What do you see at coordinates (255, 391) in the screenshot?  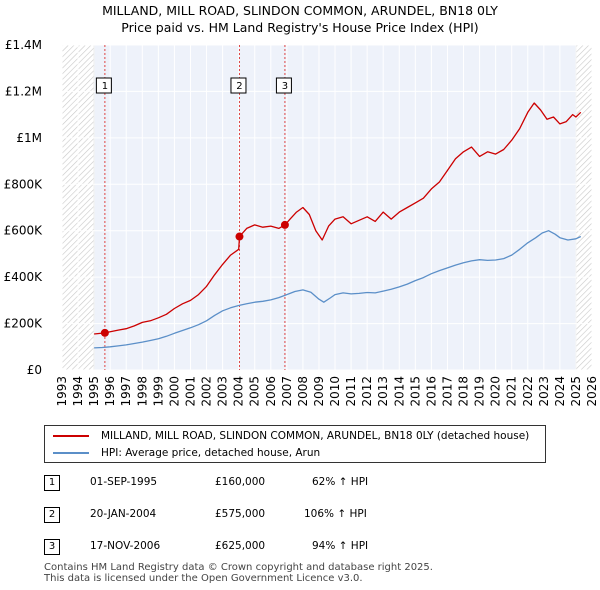 I see `x-tick-label: 2005` at bounding box center [255, 391].